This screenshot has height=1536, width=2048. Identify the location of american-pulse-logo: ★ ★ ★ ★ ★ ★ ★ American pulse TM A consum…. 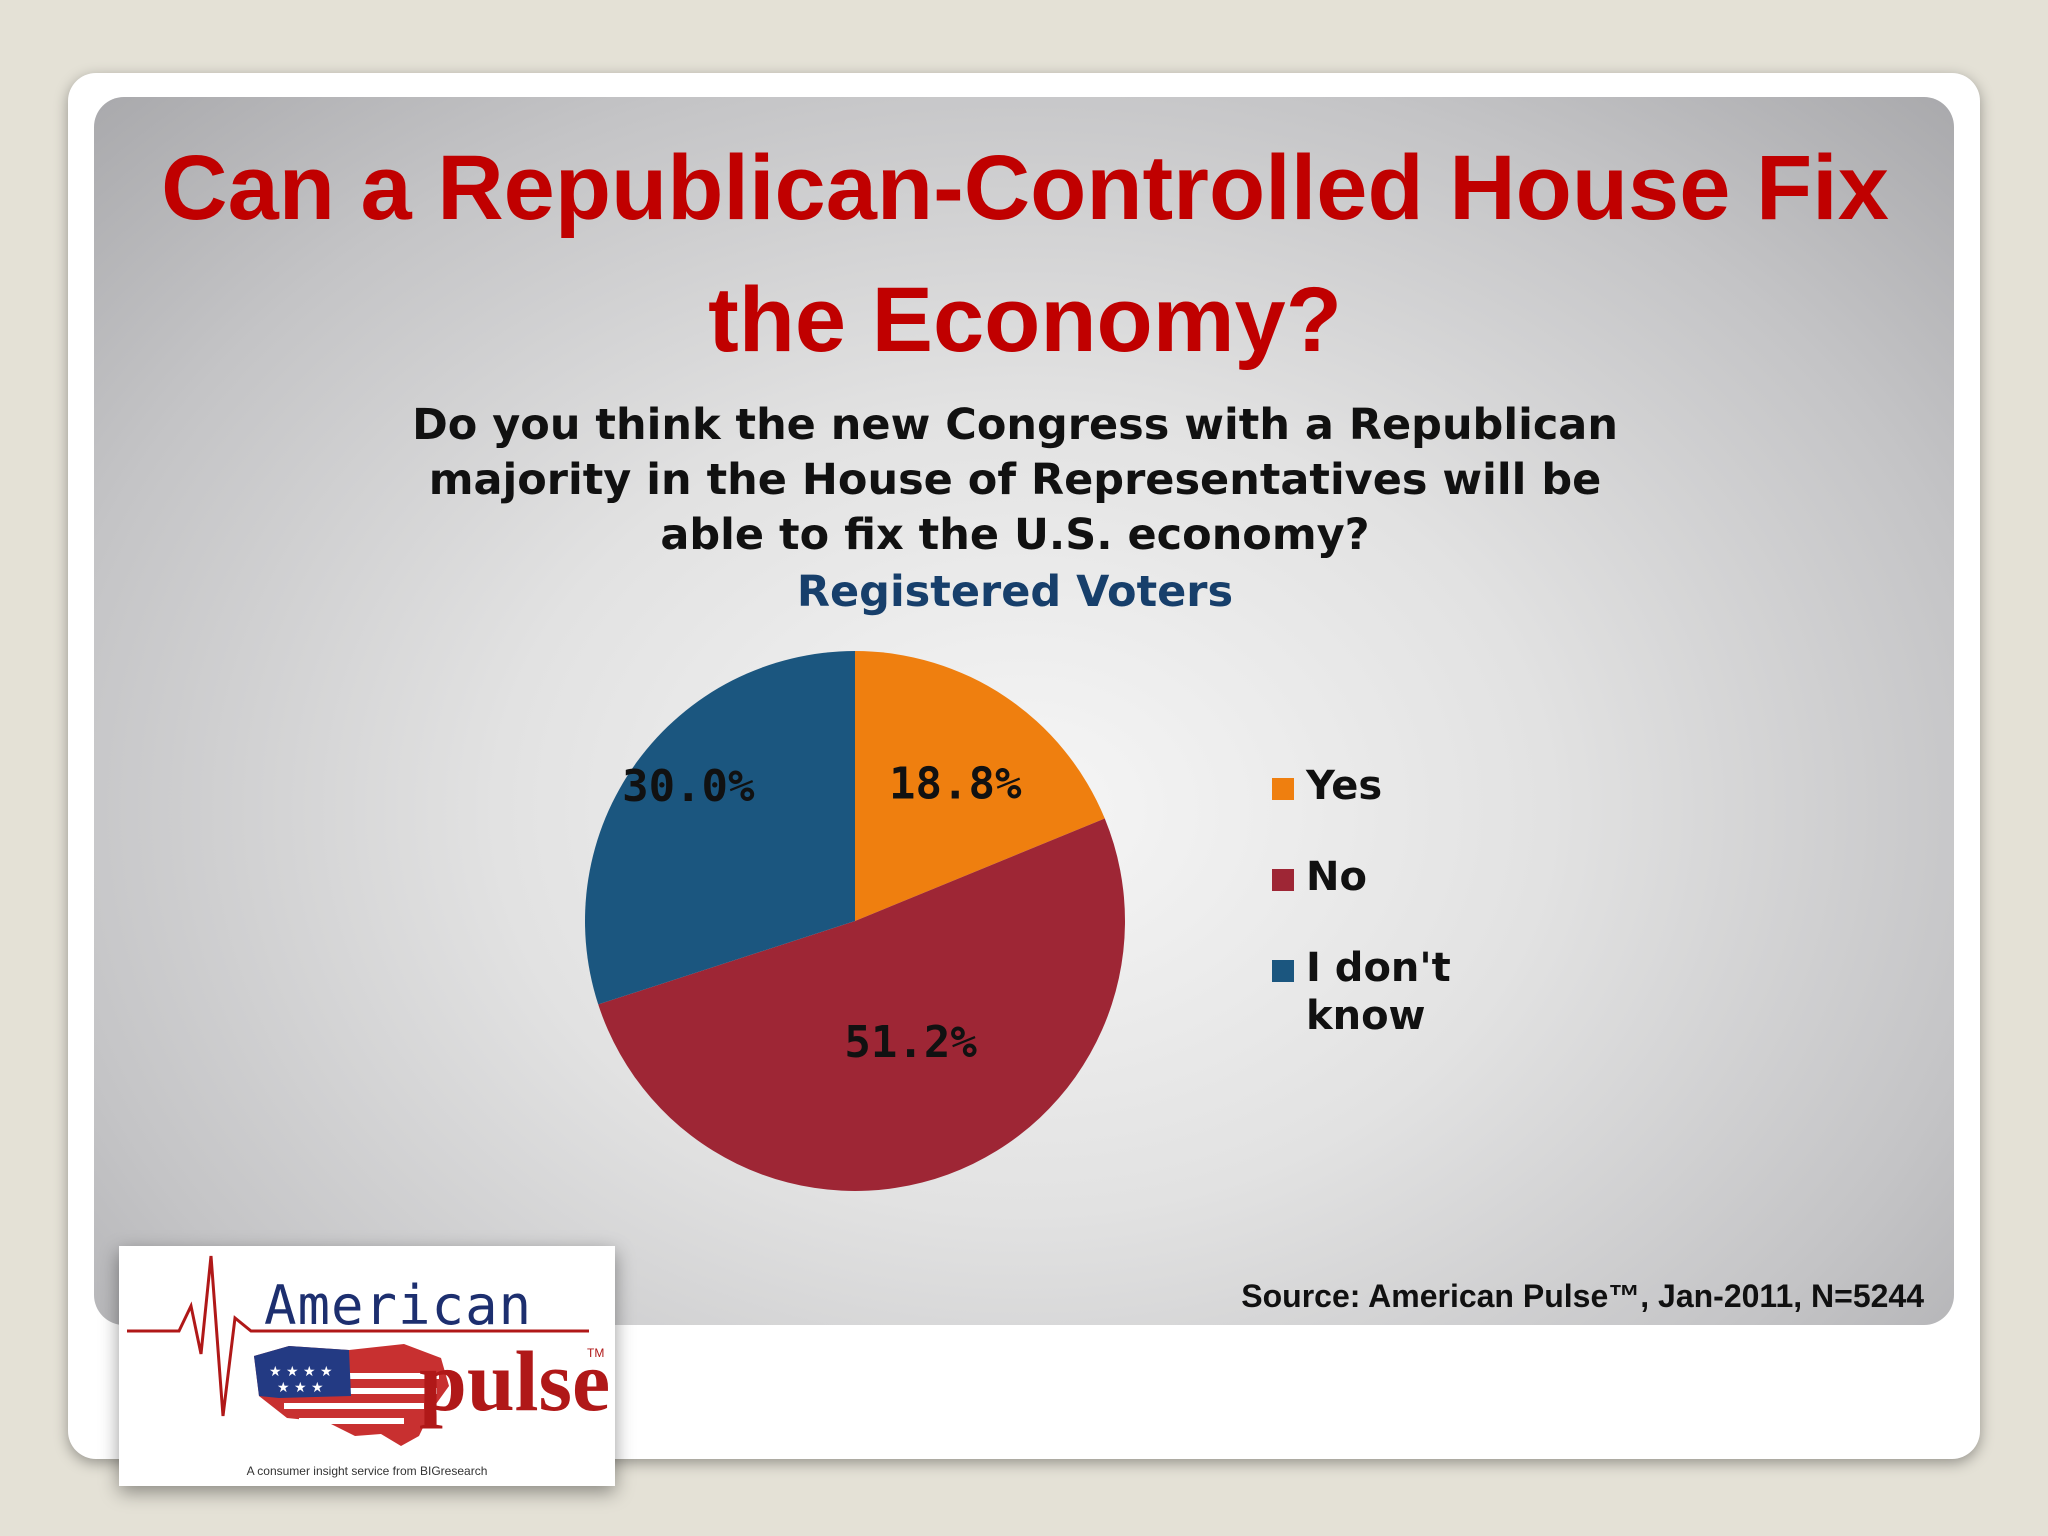
(367, 1366).